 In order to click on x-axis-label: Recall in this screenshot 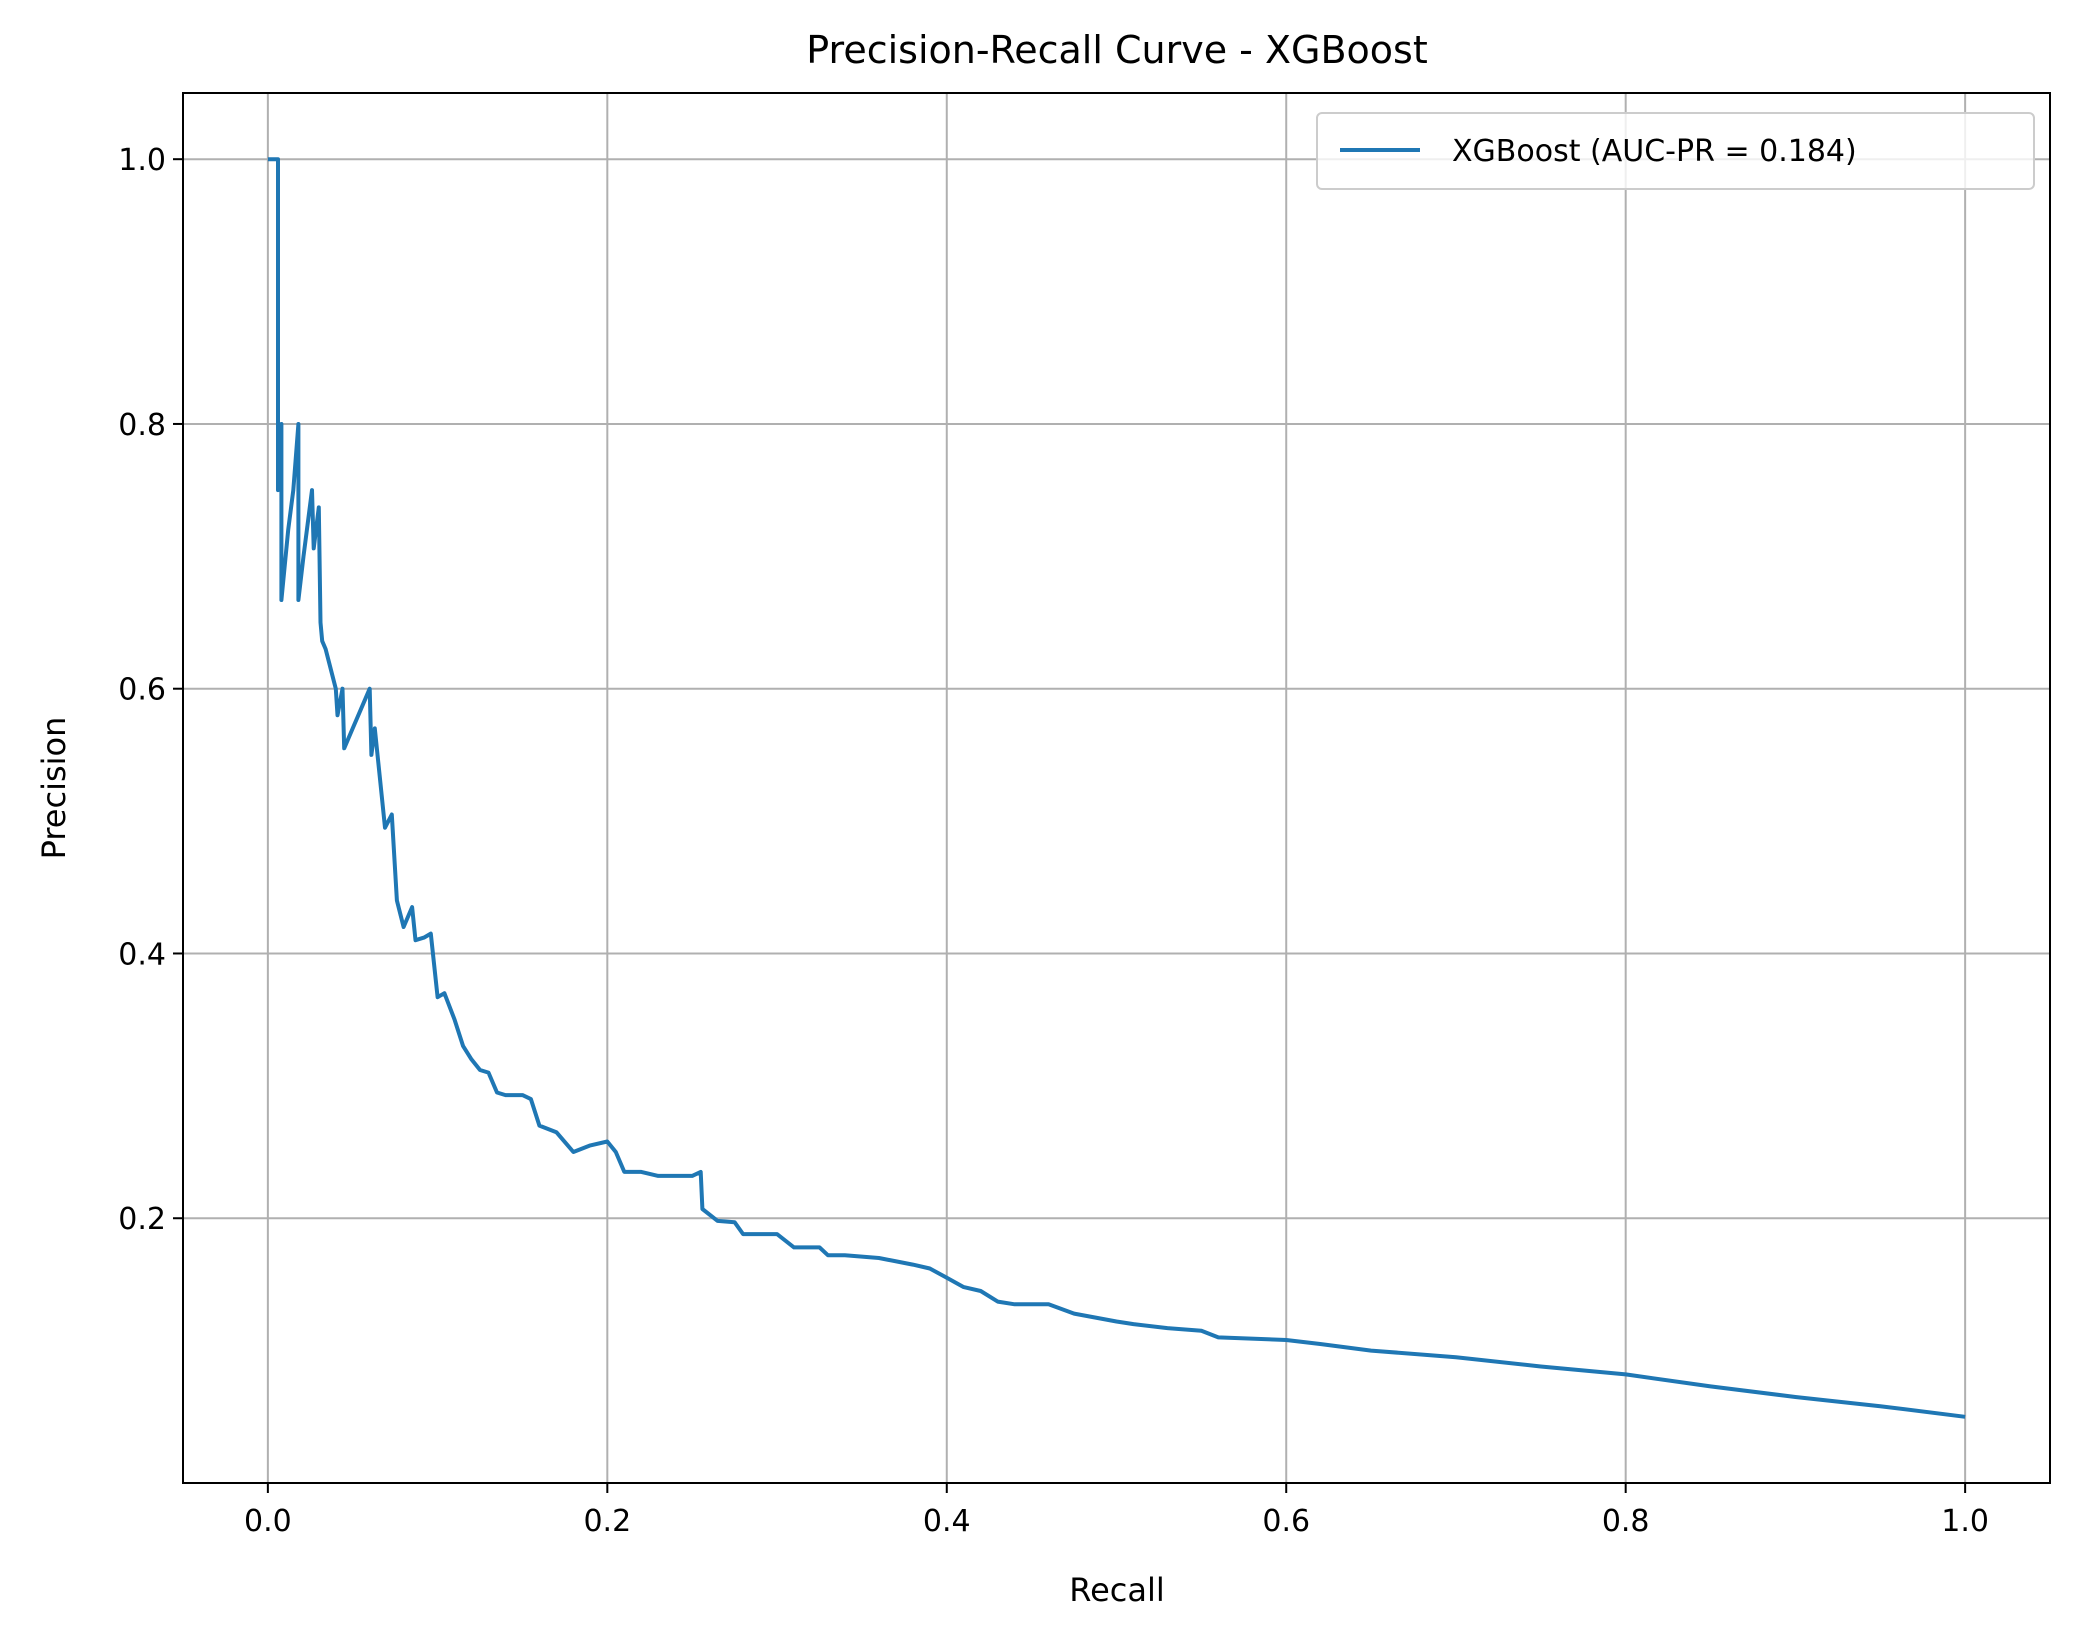, I will do `click(1116, 1590)`.